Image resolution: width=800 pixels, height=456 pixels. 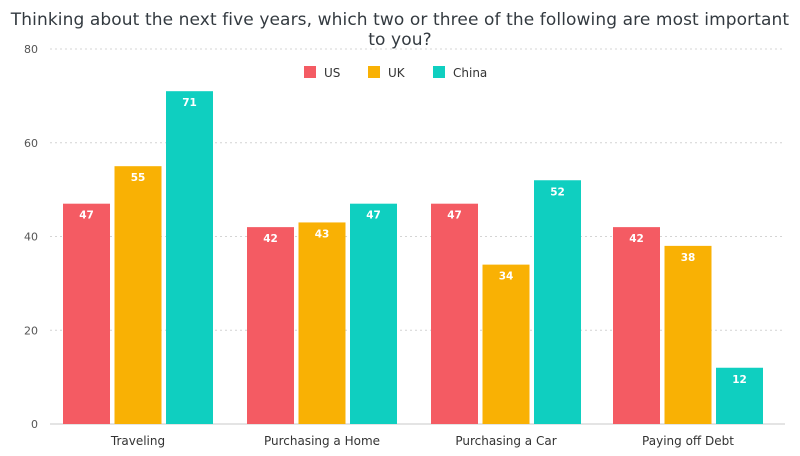 I want to click on legend-label: US, so click(x=332, y=73).